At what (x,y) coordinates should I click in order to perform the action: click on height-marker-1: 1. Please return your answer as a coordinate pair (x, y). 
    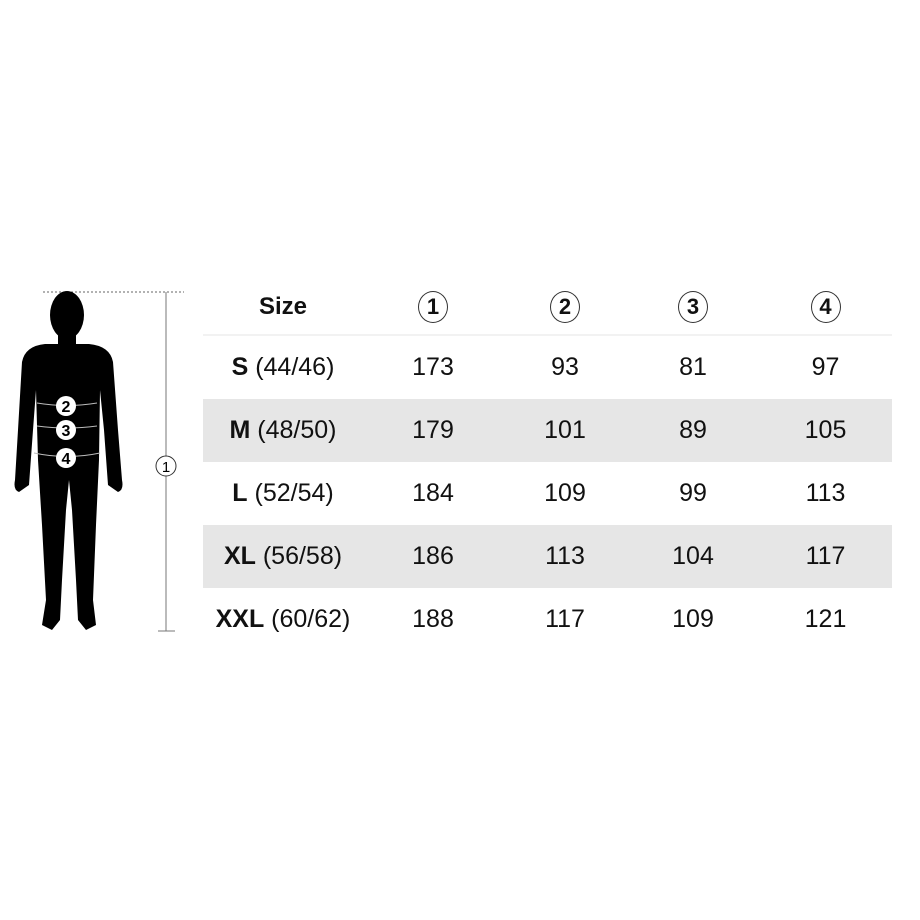
    Looking at the image, I should click on (166, 466).